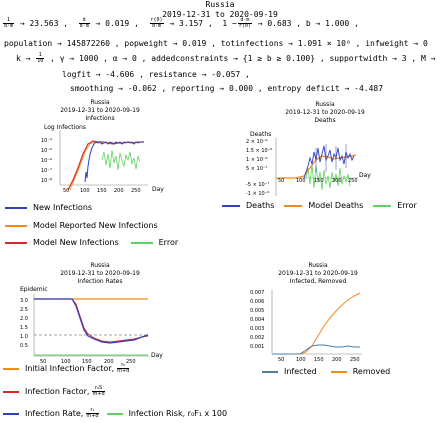  I want to click on infections-xtick-3: 150, so click(102, 191).